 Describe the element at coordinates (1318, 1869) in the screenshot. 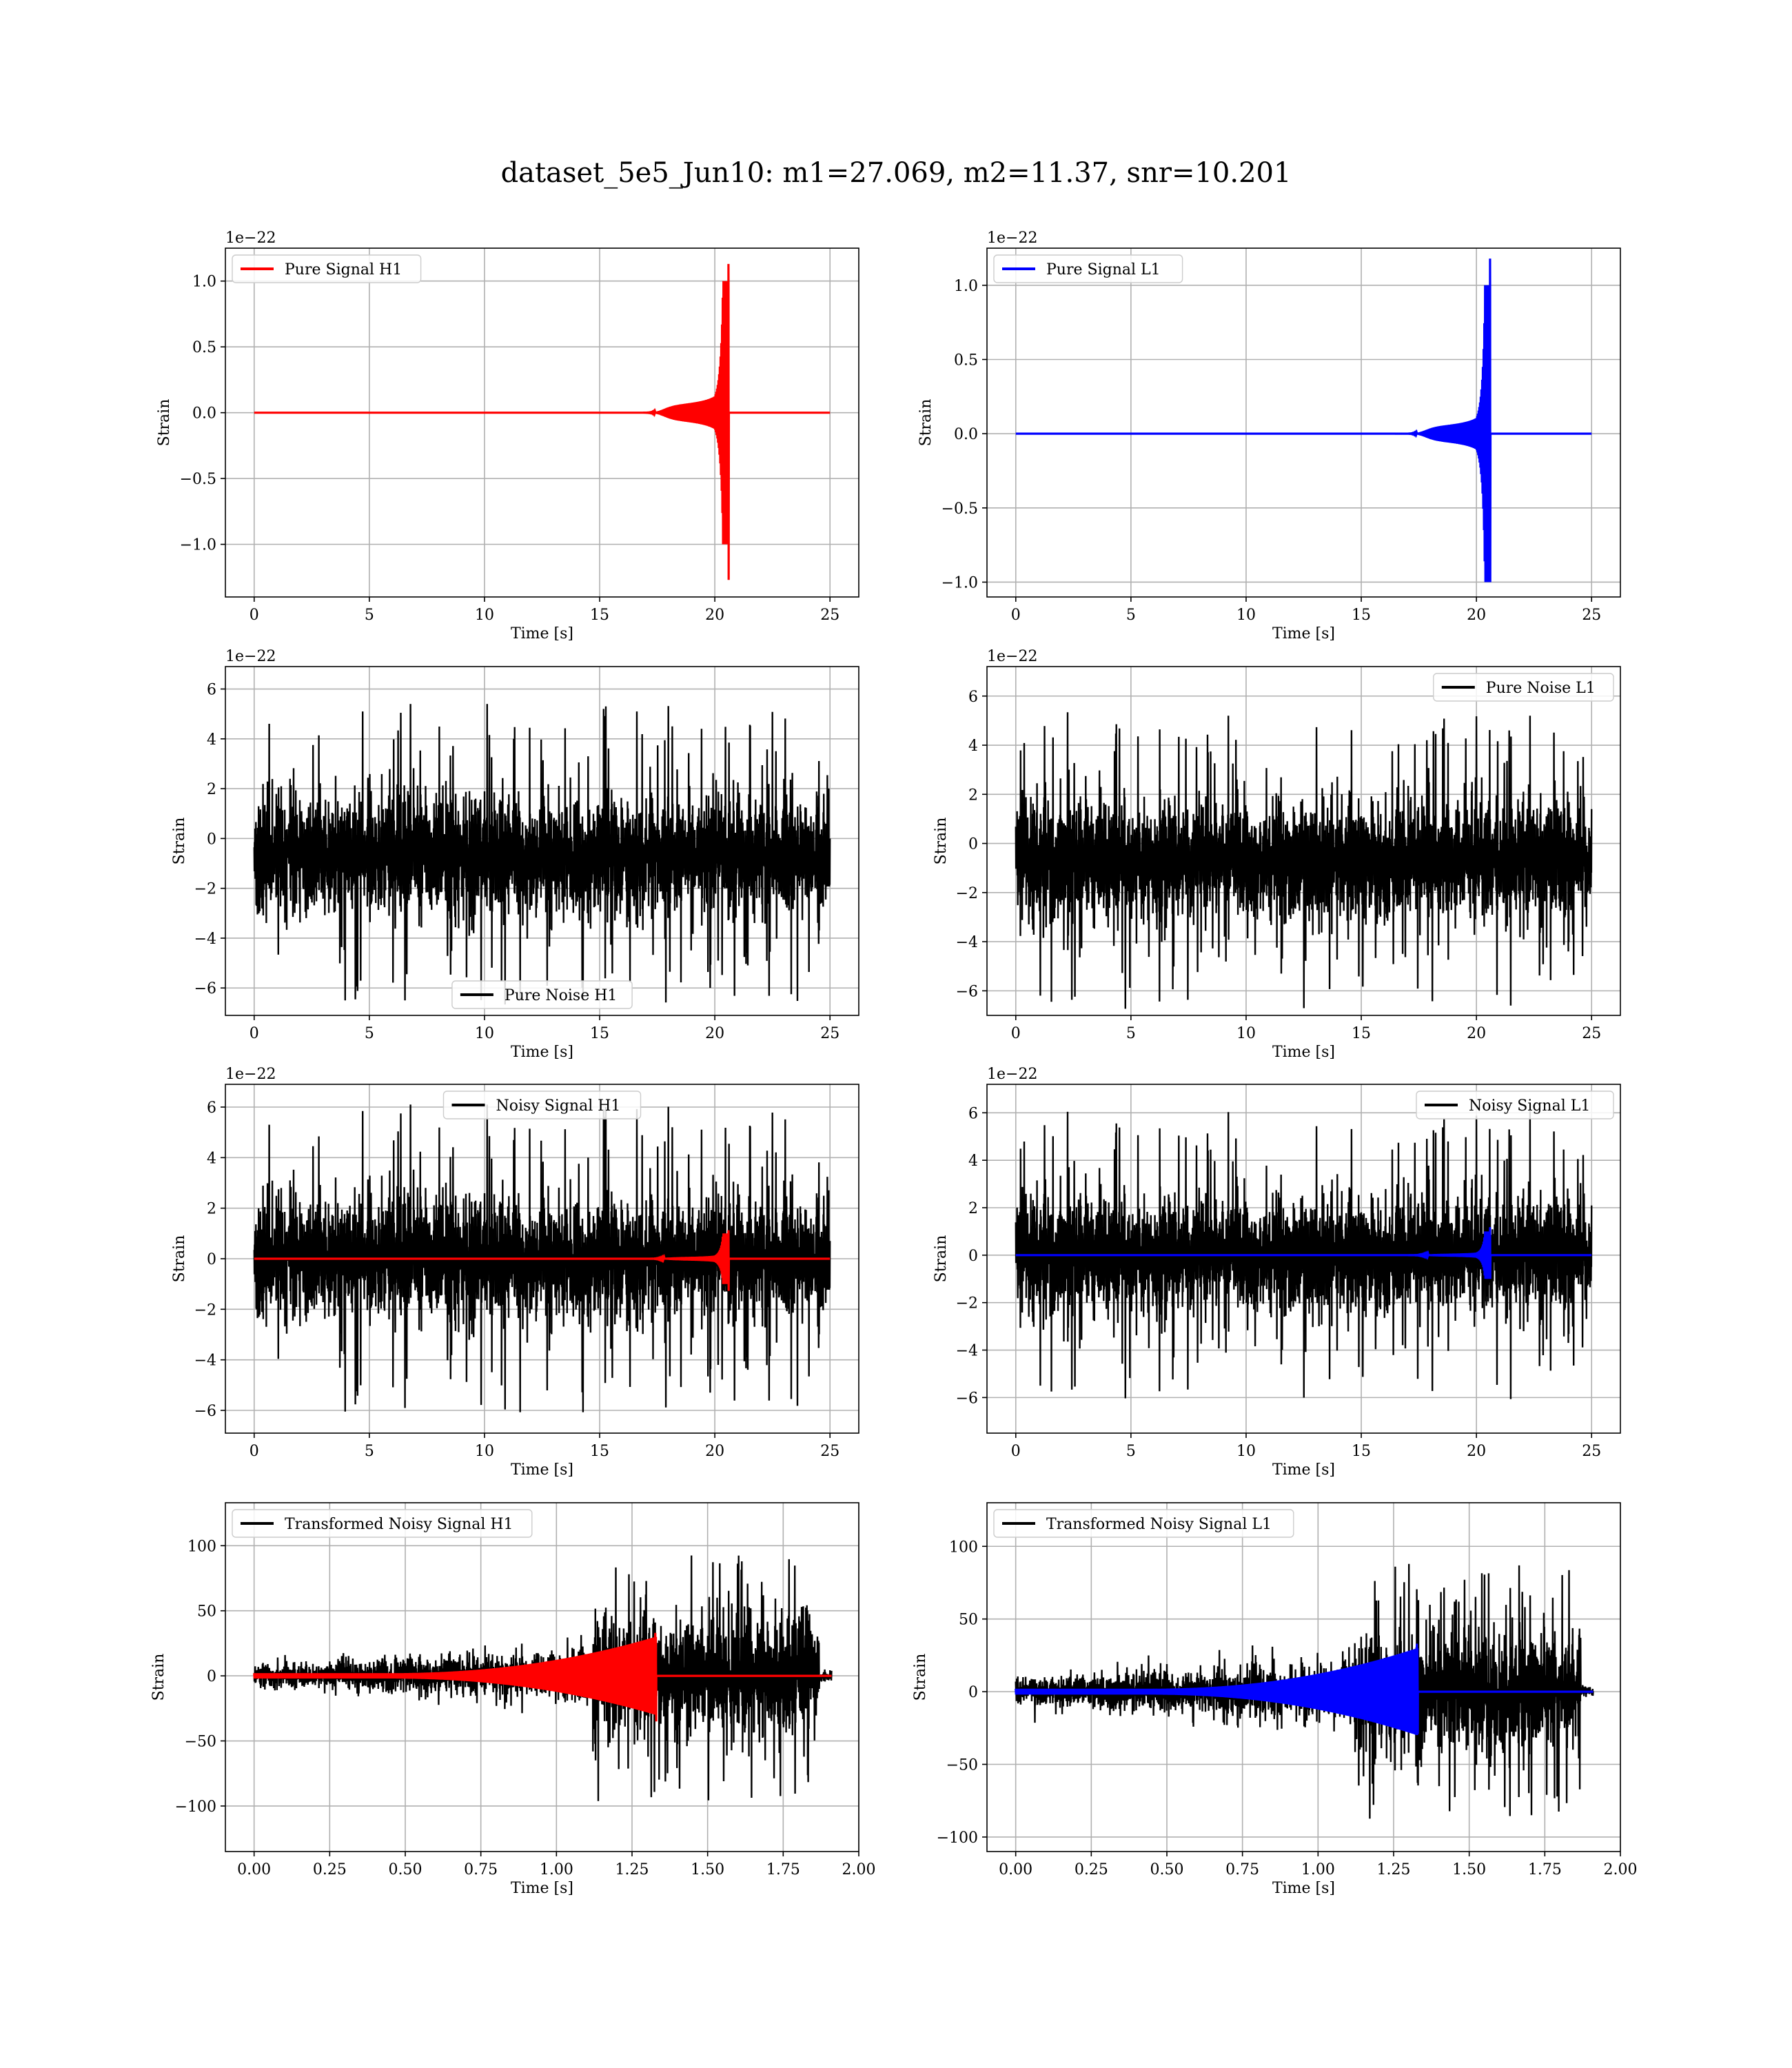

I see `x-tick-label: 1.00` at that location.